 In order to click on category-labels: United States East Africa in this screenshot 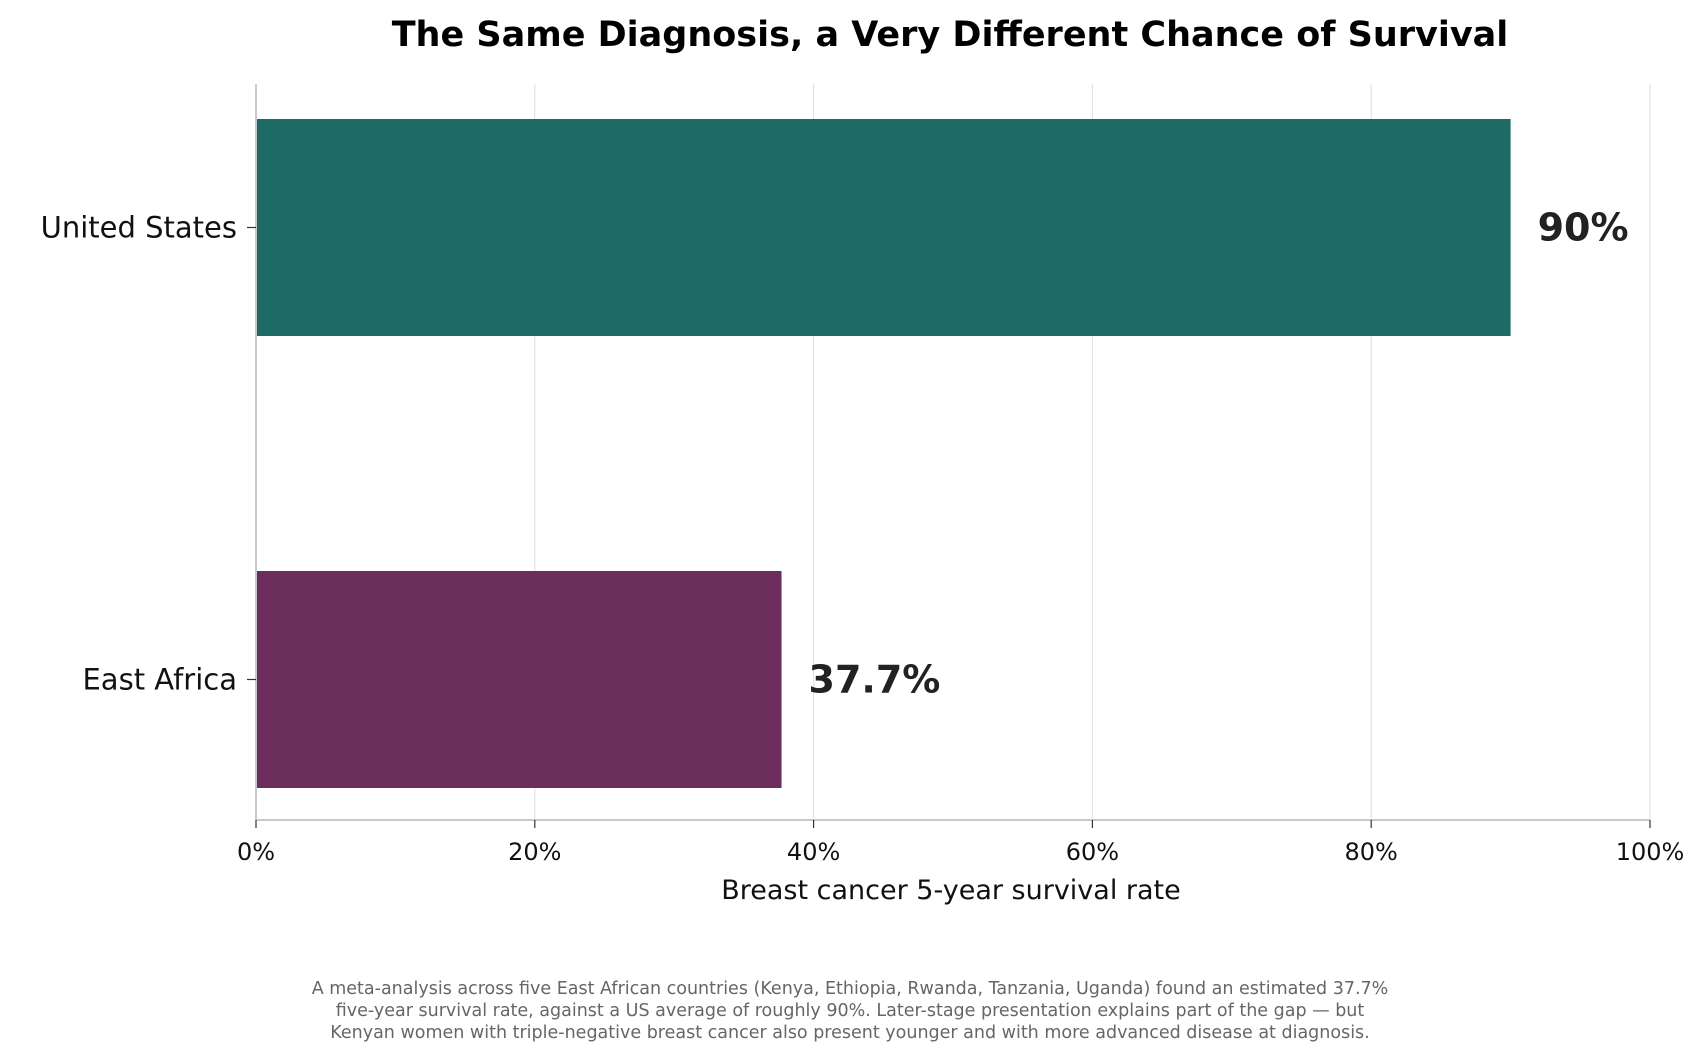, I will do `click(148, 454)`.